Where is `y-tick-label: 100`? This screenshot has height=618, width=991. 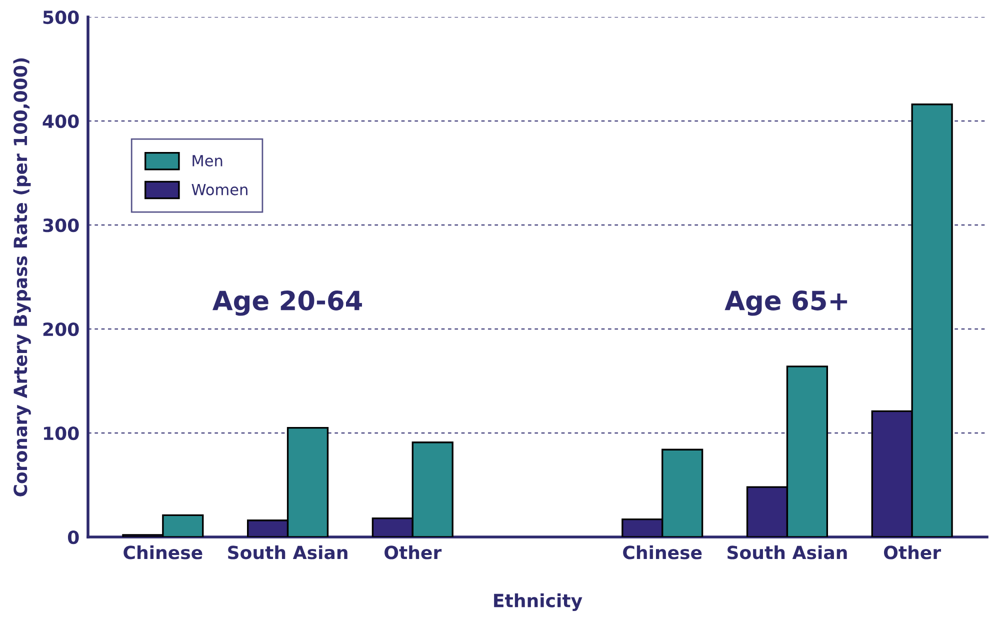 y-tick-label: 100 is located at coordinates (61, 433).